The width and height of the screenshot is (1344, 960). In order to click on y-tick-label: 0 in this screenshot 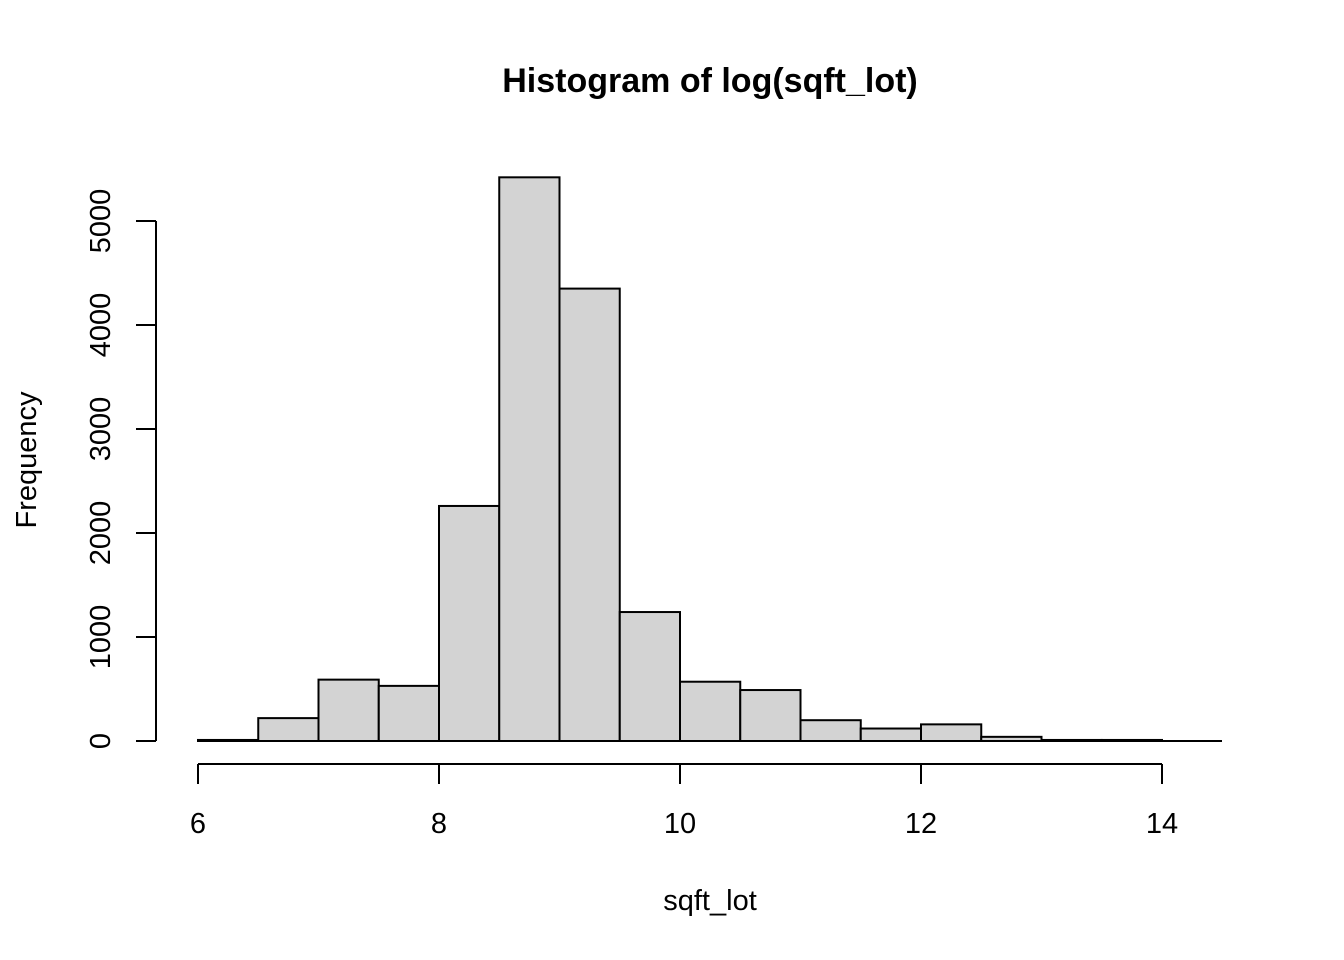, I will do `click(101, 741)`.